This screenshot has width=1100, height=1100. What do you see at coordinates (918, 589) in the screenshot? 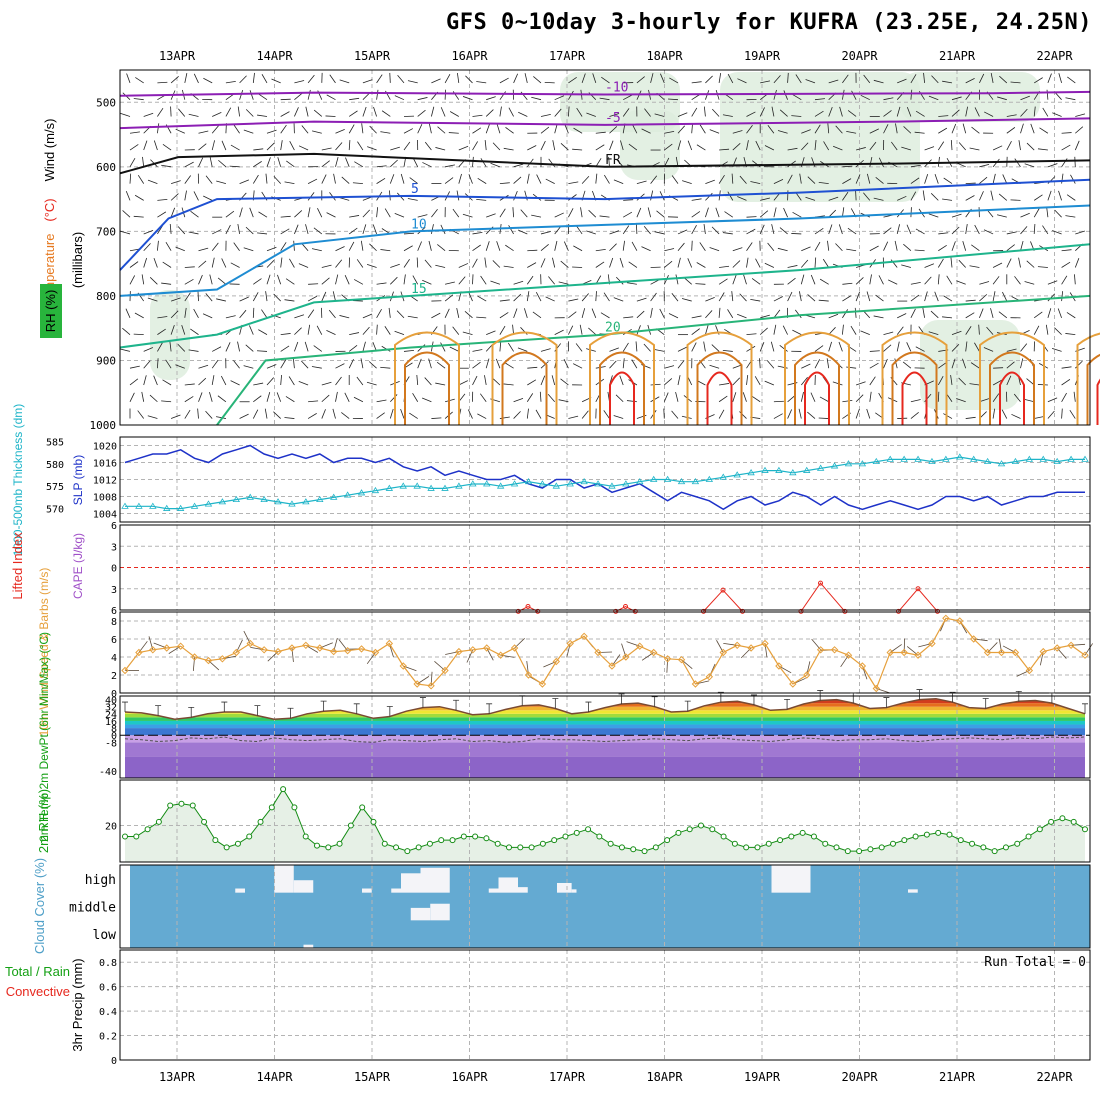
I see `li-point` at bounding box center [918, 589].